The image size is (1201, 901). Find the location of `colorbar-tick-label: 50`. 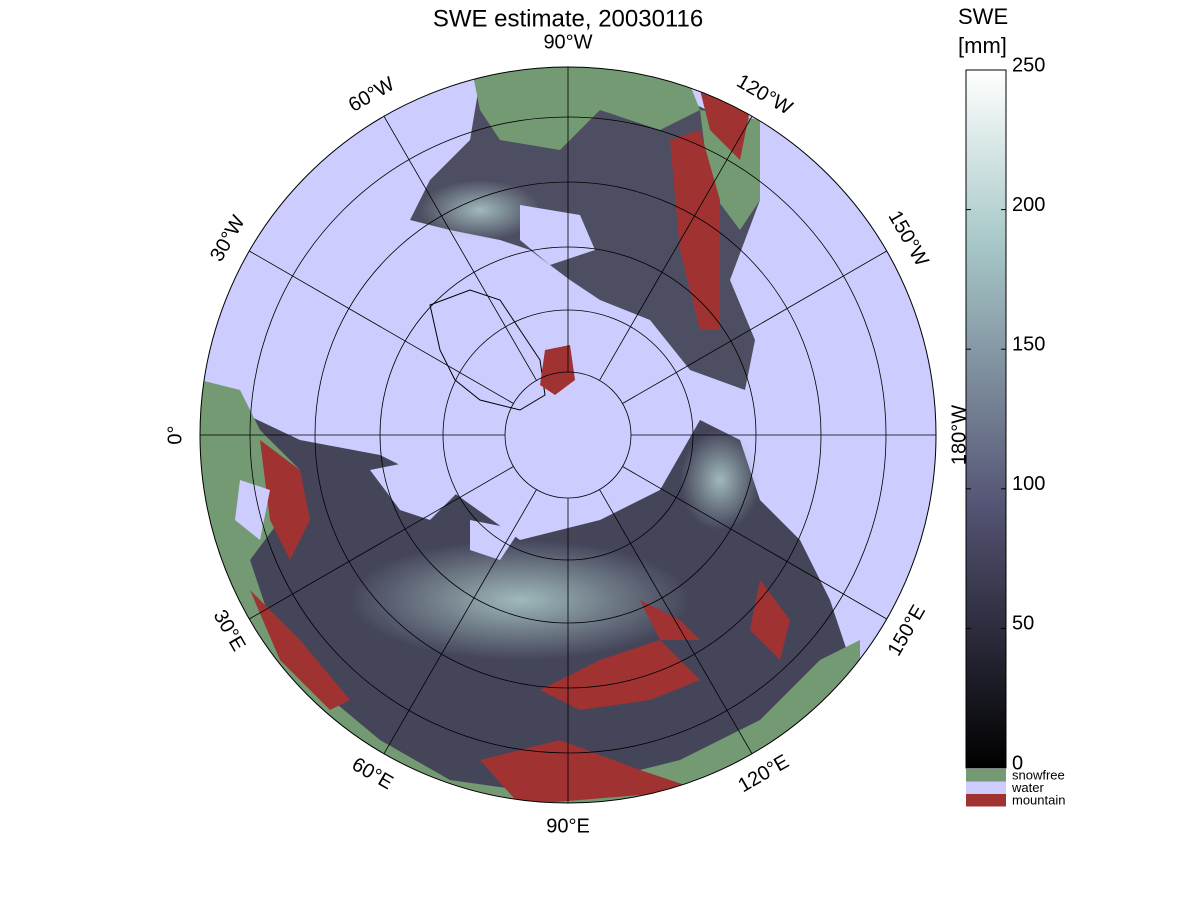

colorbar-tick-label: 50 is located at coordinates (1023, 624).